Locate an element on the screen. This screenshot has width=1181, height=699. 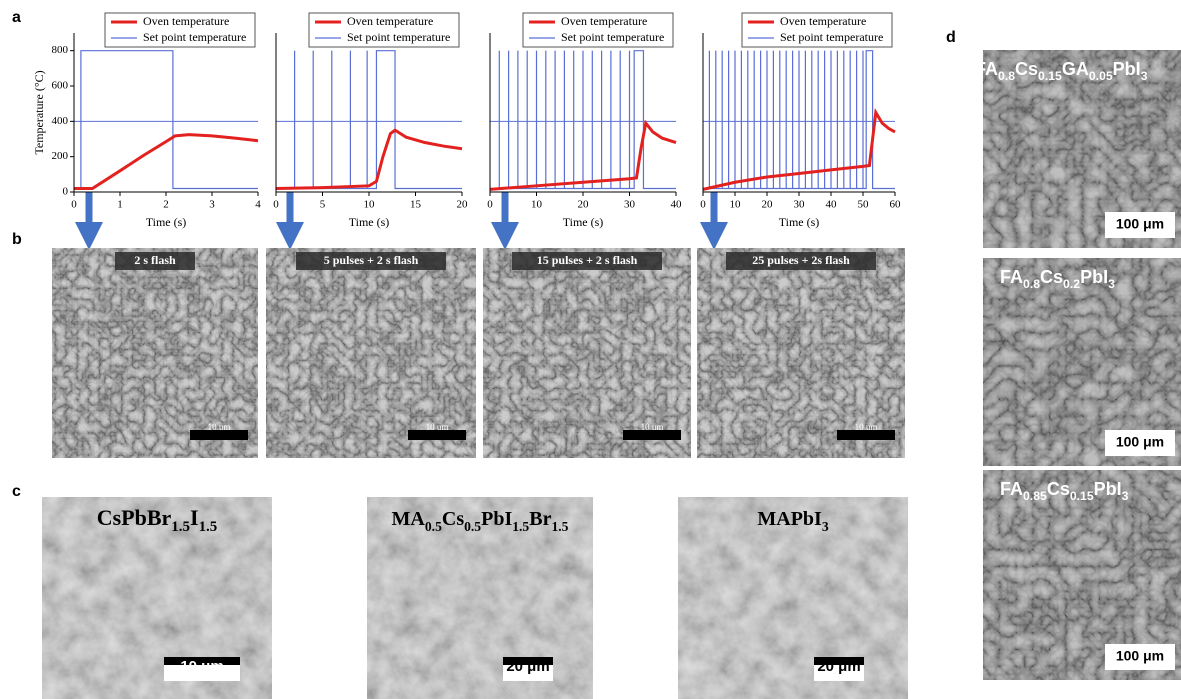
x-tick-label: 0 is located at coordinates (74, 205).